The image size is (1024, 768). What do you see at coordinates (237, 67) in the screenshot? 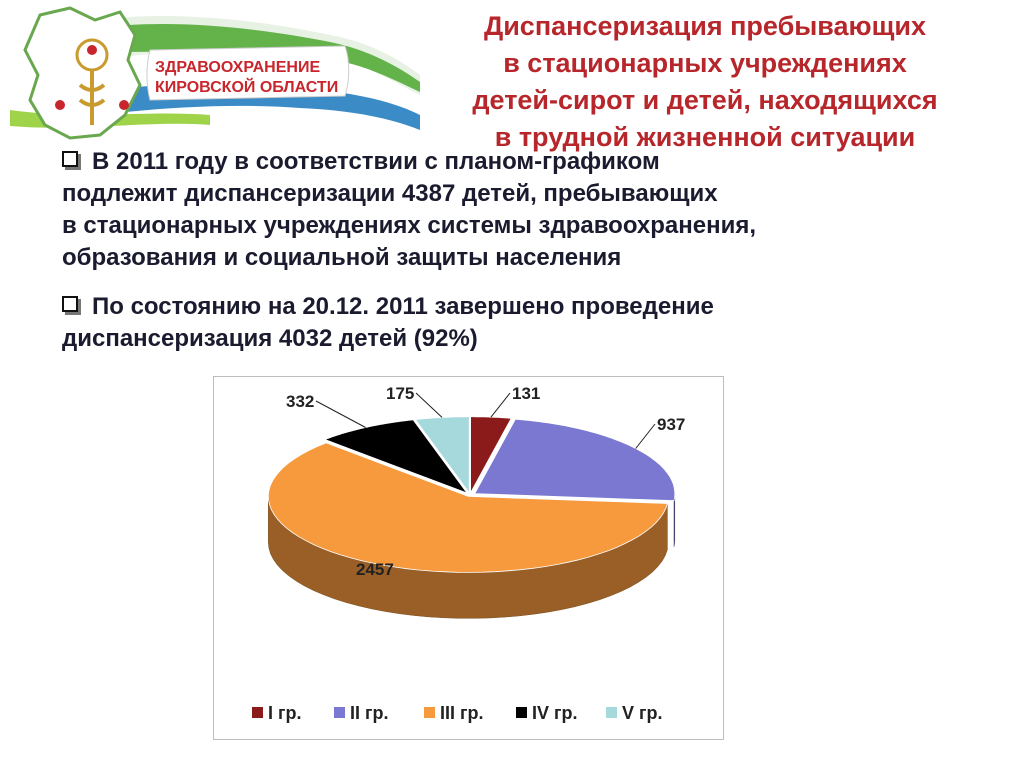
I see `logo-text-1: ЗДРАВООХРАНЕНИЕ` at bounding box center [237, 67].